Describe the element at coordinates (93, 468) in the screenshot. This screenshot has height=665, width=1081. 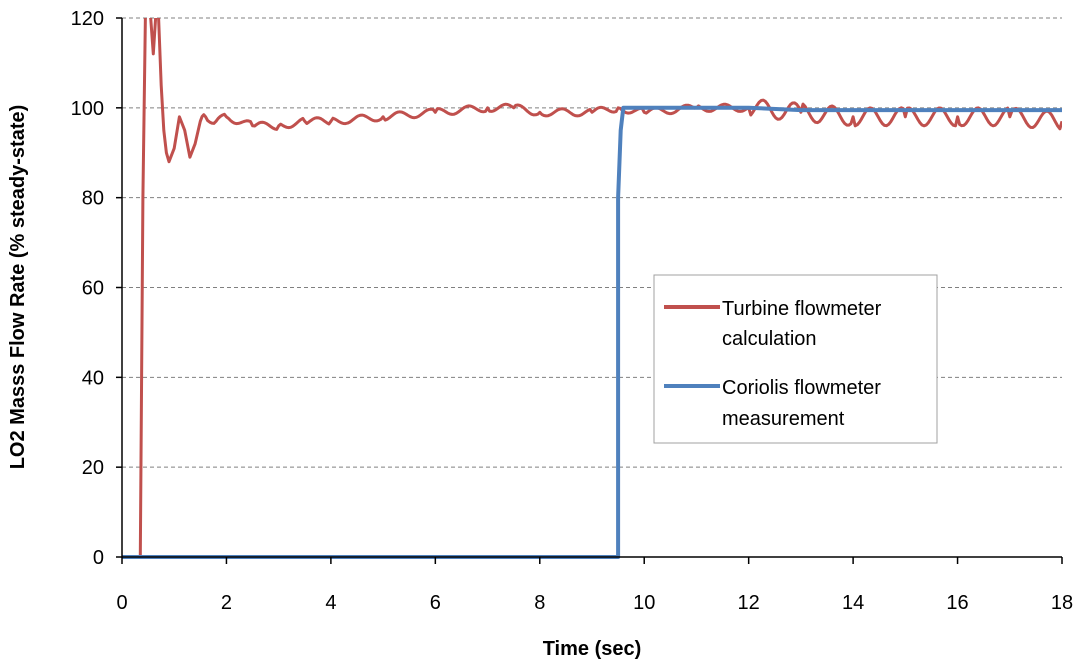
I see `y-tick-label: 20` at that location.